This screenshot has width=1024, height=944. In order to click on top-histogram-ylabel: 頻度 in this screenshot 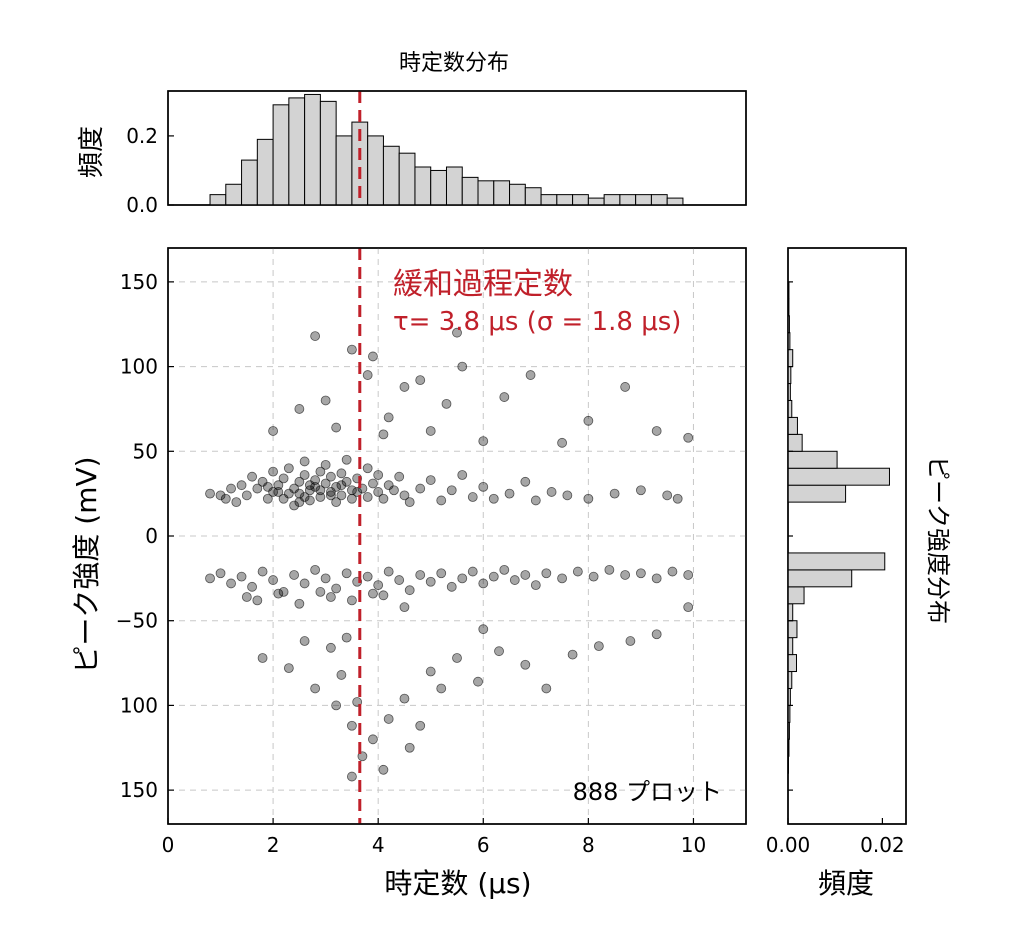, I will do `click(92, 152)`.